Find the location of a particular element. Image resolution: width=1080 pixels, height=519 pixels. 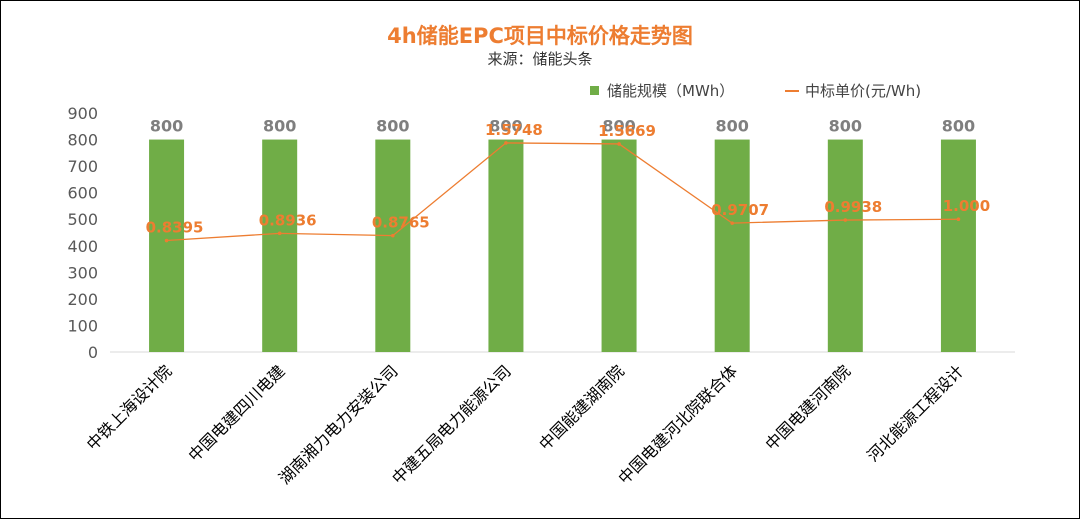

price-value-label: 0.9707 is located at coordinates (740, 210).